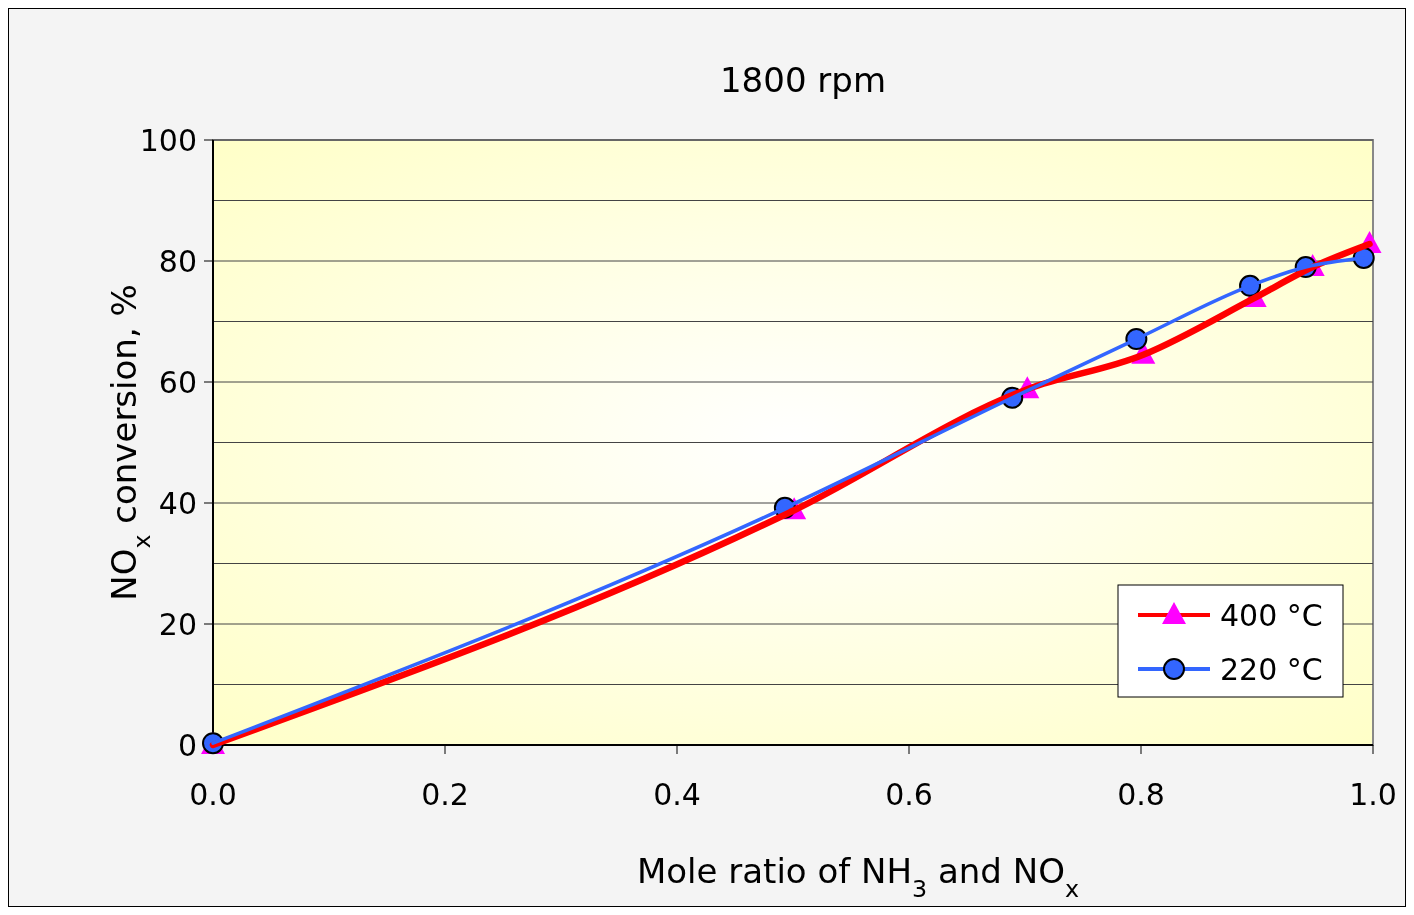 The image size is (1414, 915). I want to click on x-tick-label: 0.8, so click(1141, 794).